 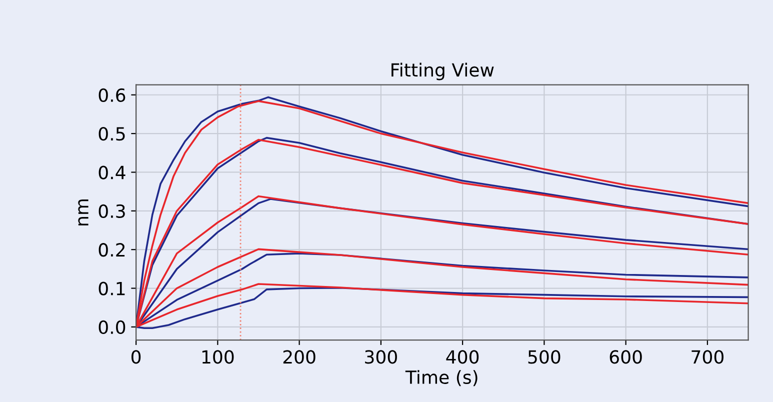 What do you see at coordinates (112, 173) in the screenshot?
I see `y-tick-label: 0.4` at bounding box center [112, 173].